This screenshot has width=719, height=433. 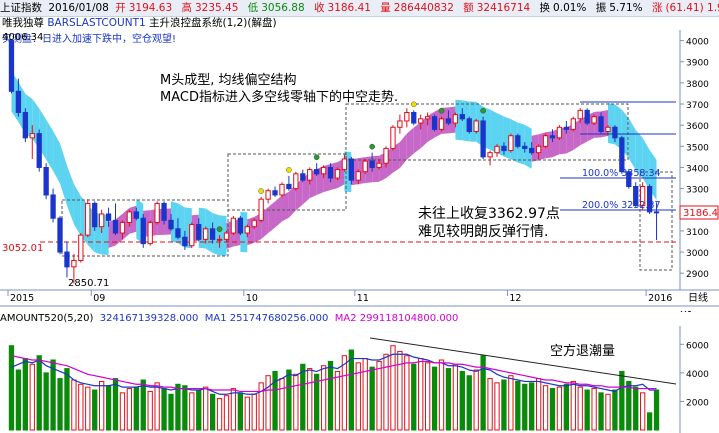 What do you see at coordinates (626, 8) in the screenshot?
I see `swing-value: 5.71%` at bounding box center [626, 8].